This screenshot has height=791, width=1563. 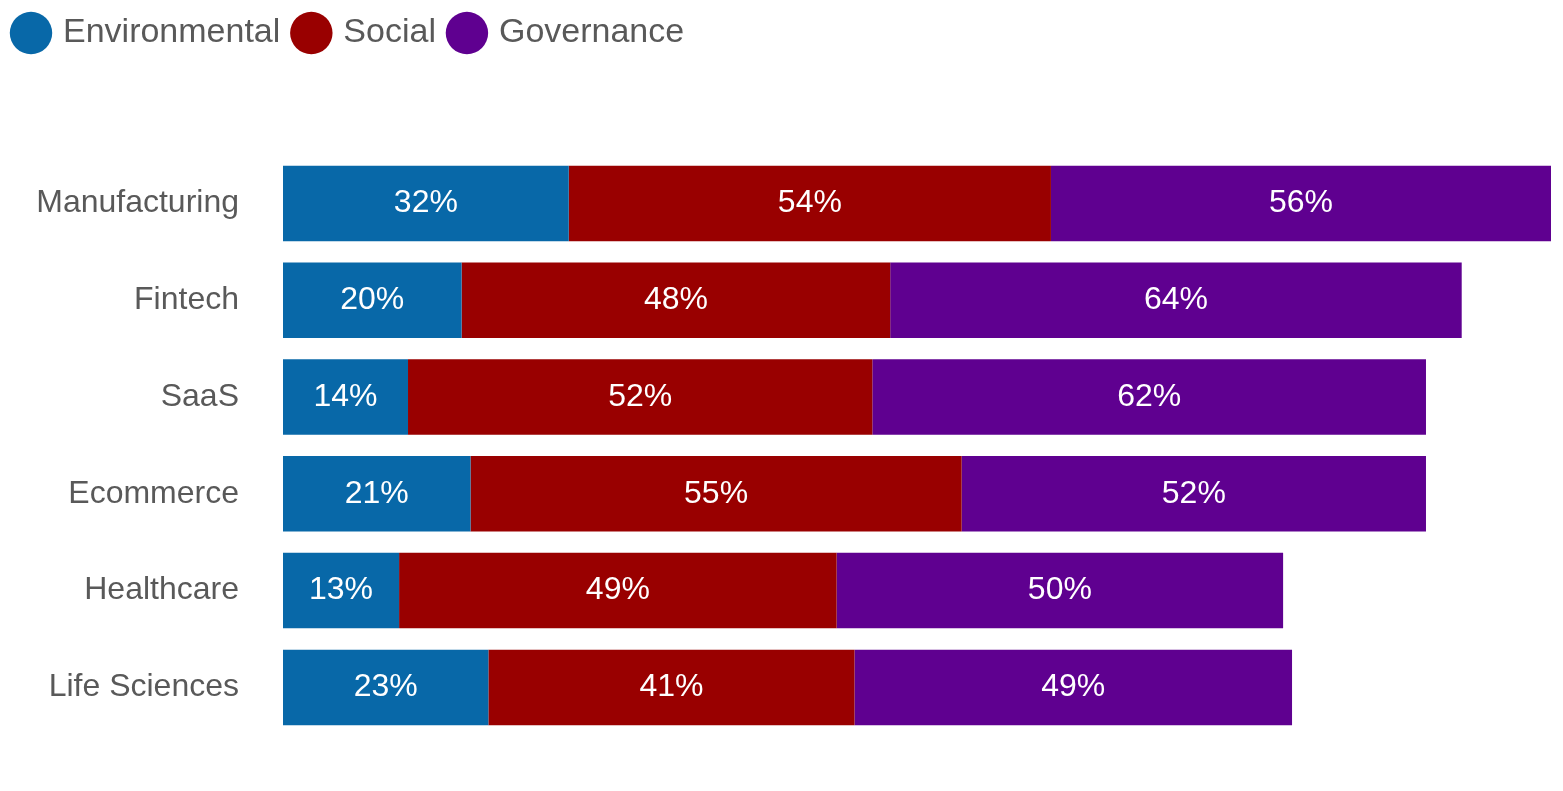 I want to click on y-tick-label: Healthcare, so click(x=161, y=588).